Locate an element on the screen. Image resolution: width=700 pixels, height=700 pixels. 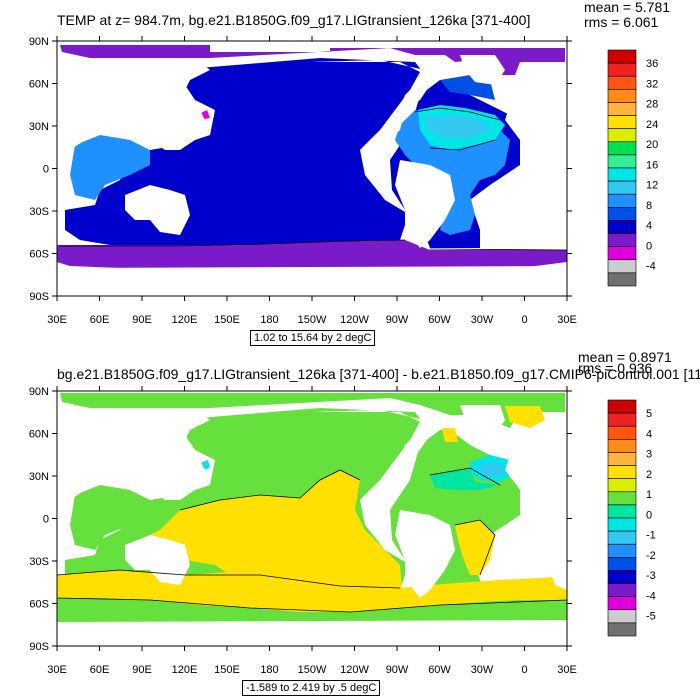
colorbar-label: 4 is located at coordinates (649, 434).